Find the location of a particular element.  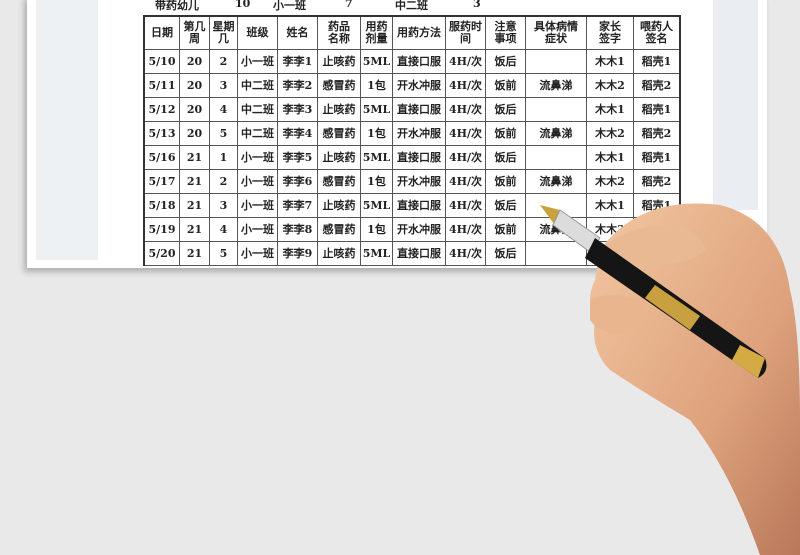

column-header: 注意事项 is located at coordinates (505, 32).